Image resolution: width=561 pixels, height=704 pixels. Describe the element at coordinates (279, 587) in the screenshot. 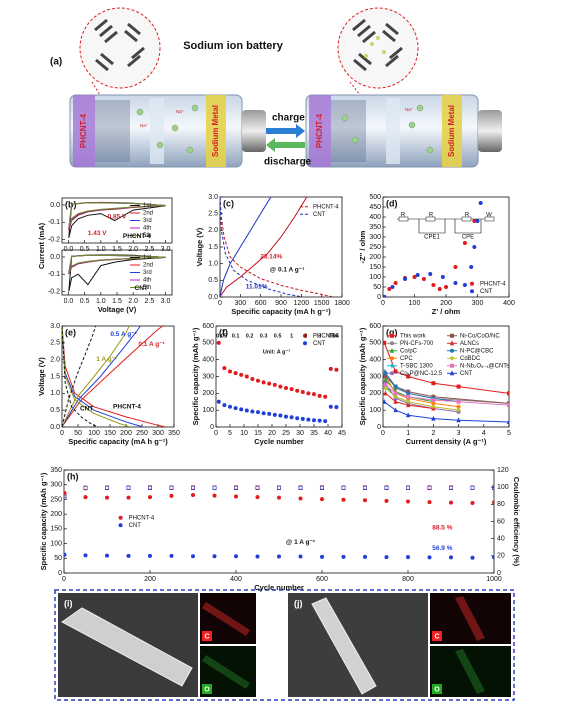

I see `x-axis-label: Cycle number` at that location.